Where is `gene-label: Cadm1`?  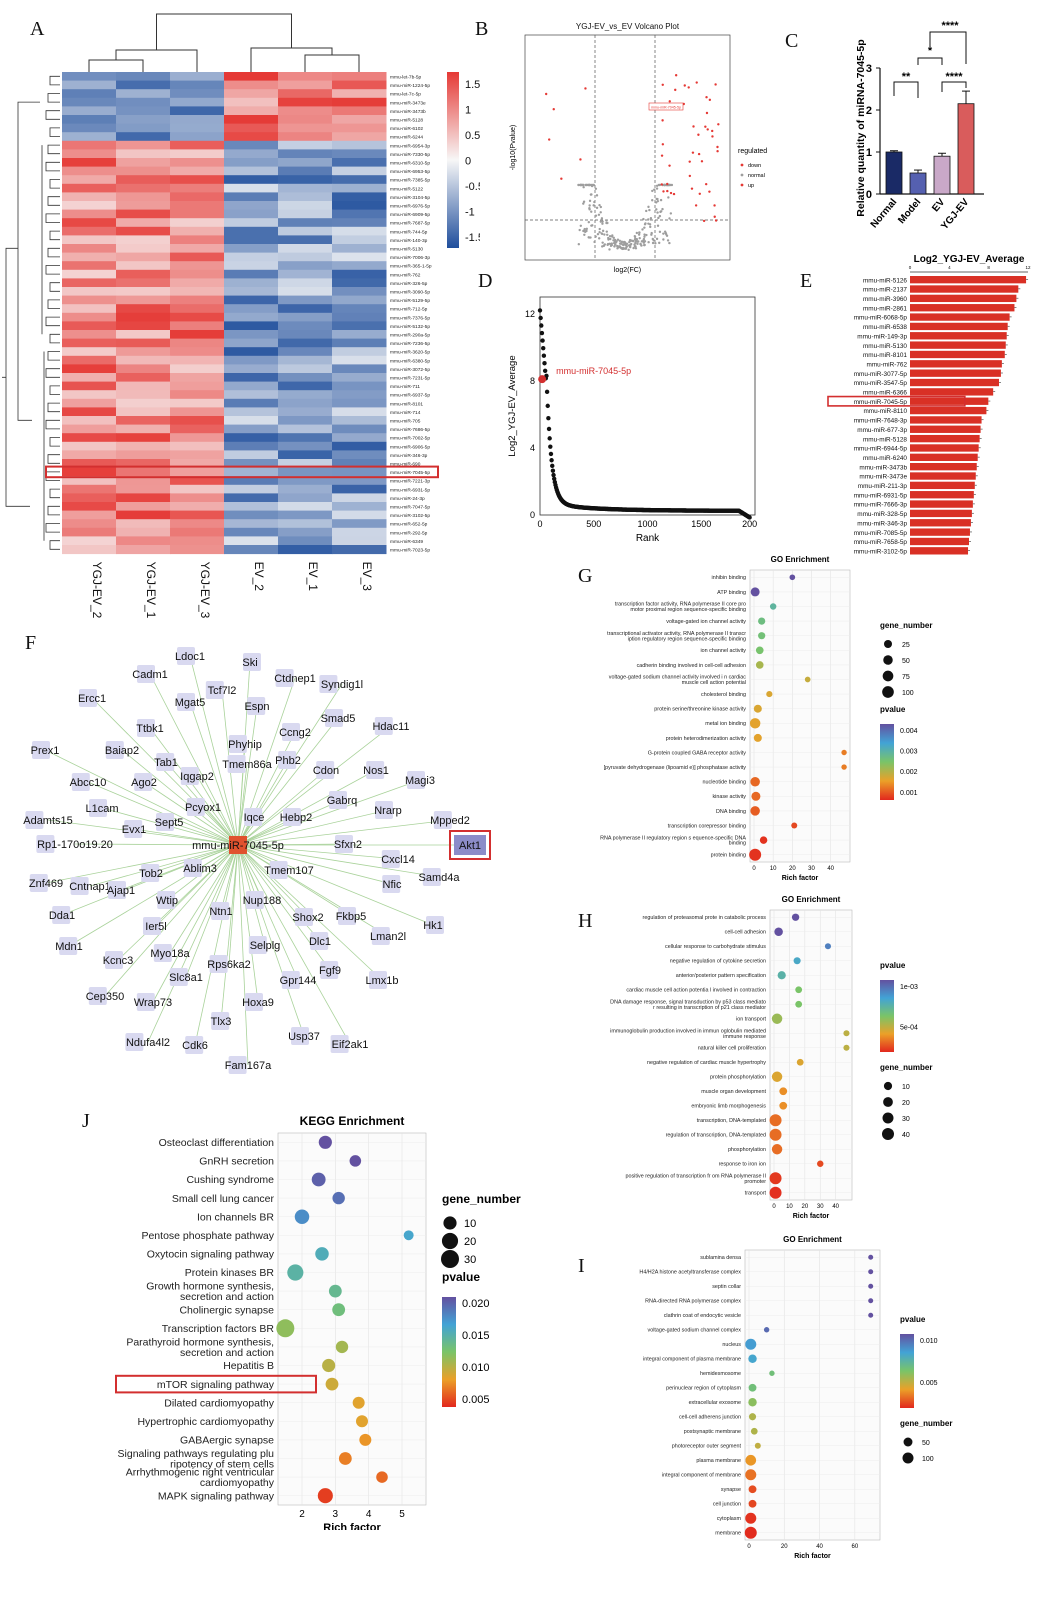 gene-label: Cadm1 is located at coordinates (149, 675).